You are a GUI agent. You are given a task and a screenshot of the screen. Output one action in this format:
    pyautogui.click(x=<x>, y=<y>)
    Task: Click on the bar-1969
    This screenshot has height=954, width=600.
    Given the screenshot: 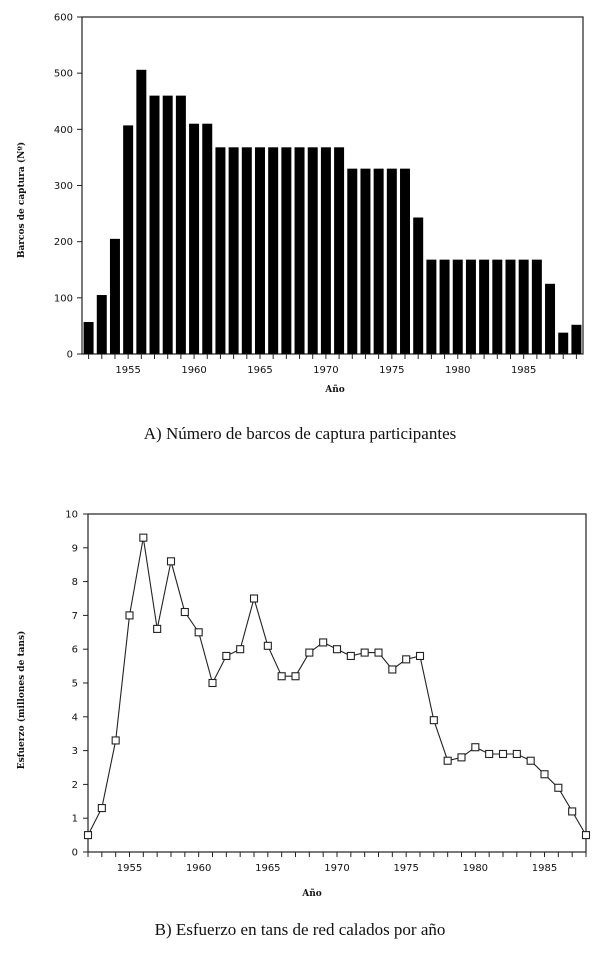 What is the action you would take?
    pyautogui.click(x=312, y=250)
    